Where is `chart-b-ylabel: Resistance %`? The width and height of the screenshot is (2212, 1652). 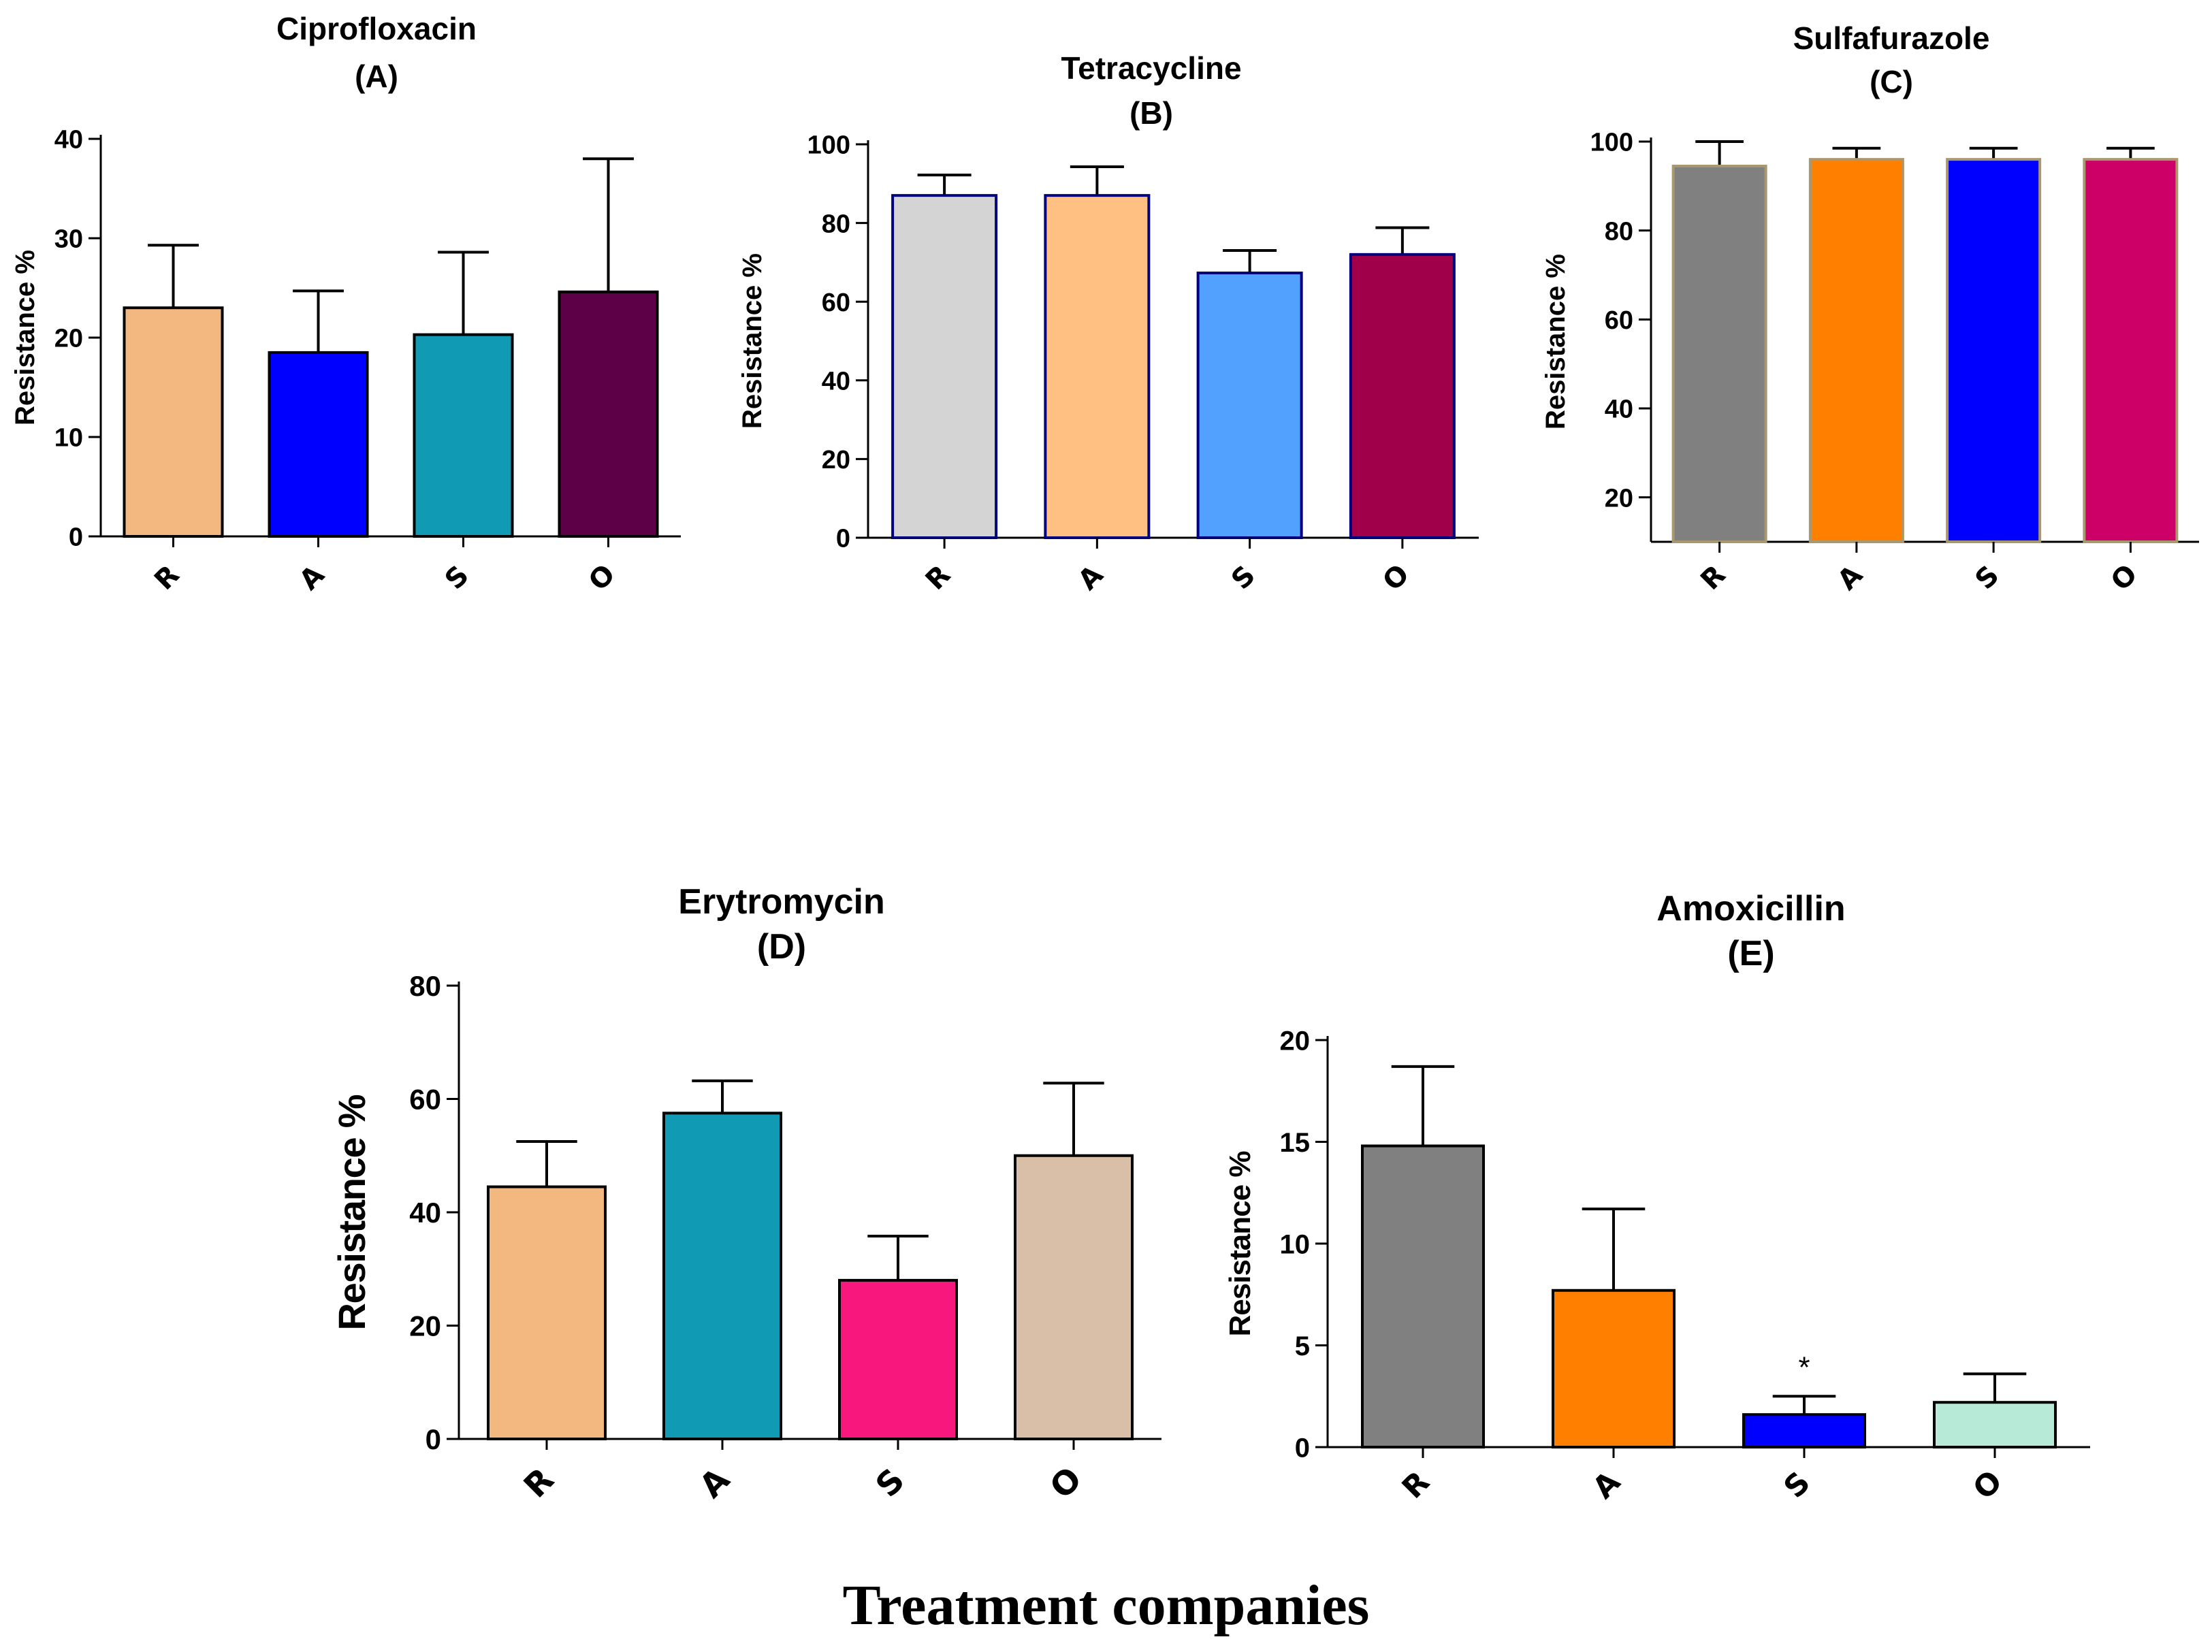
chart-b-ylabel: Resistance % is located at coordinates (752, 341).